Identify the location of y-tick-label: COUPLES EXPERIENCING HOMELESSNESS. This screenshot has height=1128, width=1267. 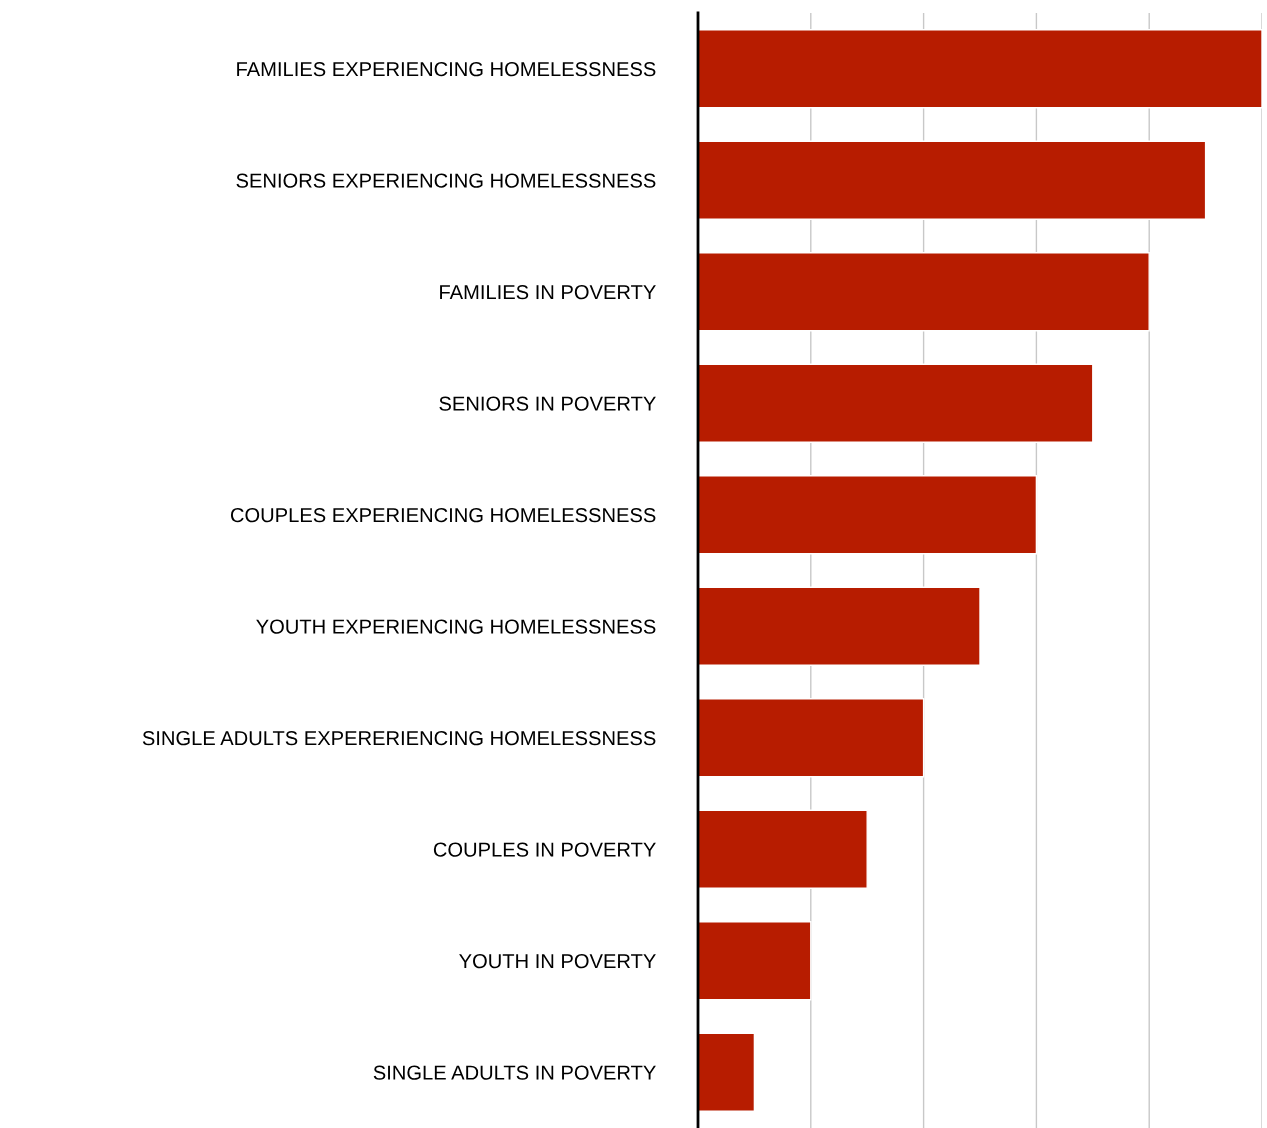
(443, 515).